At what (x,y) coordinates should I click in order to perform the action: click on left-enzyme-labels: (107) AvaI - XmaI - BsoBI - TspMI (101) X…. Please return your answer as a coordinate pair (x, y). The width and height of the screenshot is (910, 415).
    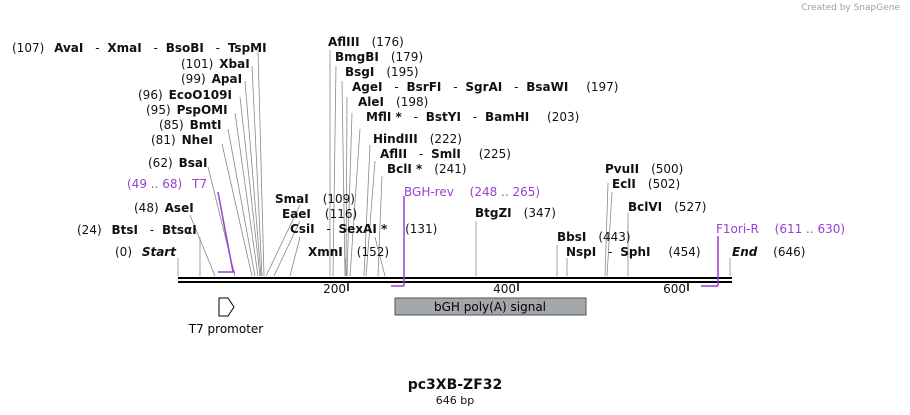
    Looking at the image, I should click on (139, 150).